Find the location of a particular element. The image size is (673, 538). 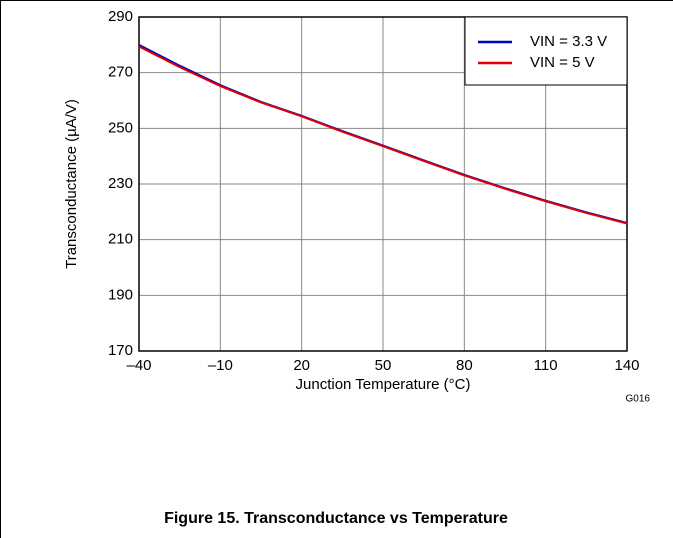

x-tick-label: 80 is located at coordinates (464, 365).